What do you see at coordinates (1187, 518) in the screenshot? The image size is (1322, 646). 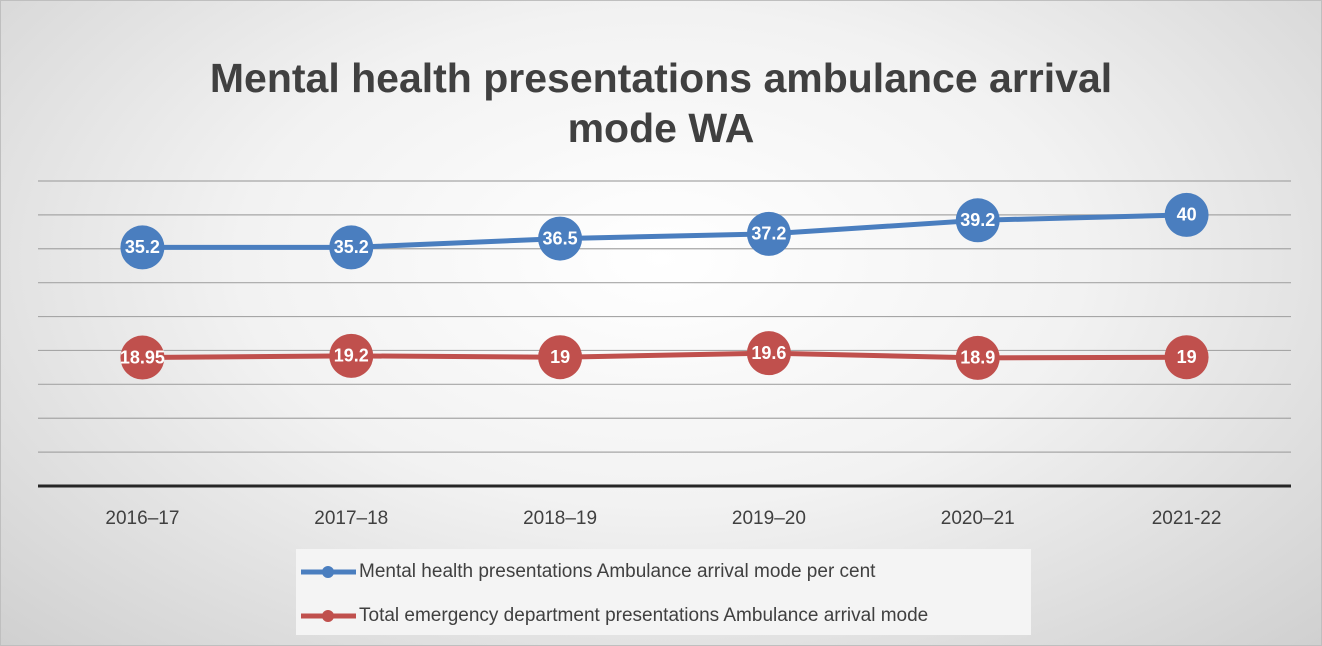 I see `x-tick-label: 2021-22` at bounding box center [1187, 518].